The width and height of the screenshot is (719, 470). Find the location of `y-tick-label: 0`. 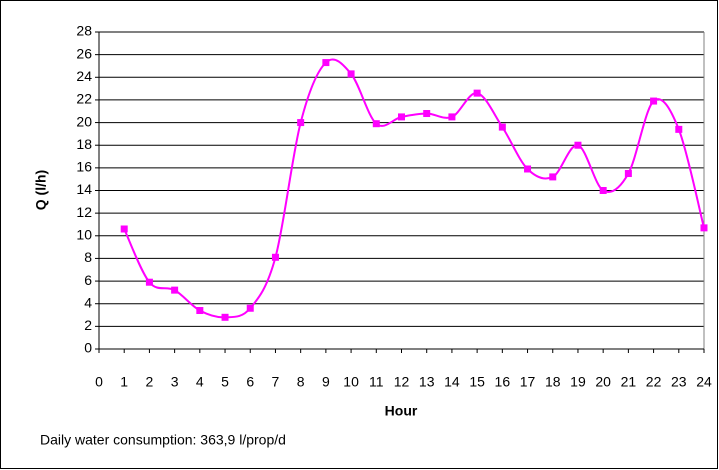

y-tick-label: 0 is located at coordinates (88, 348).